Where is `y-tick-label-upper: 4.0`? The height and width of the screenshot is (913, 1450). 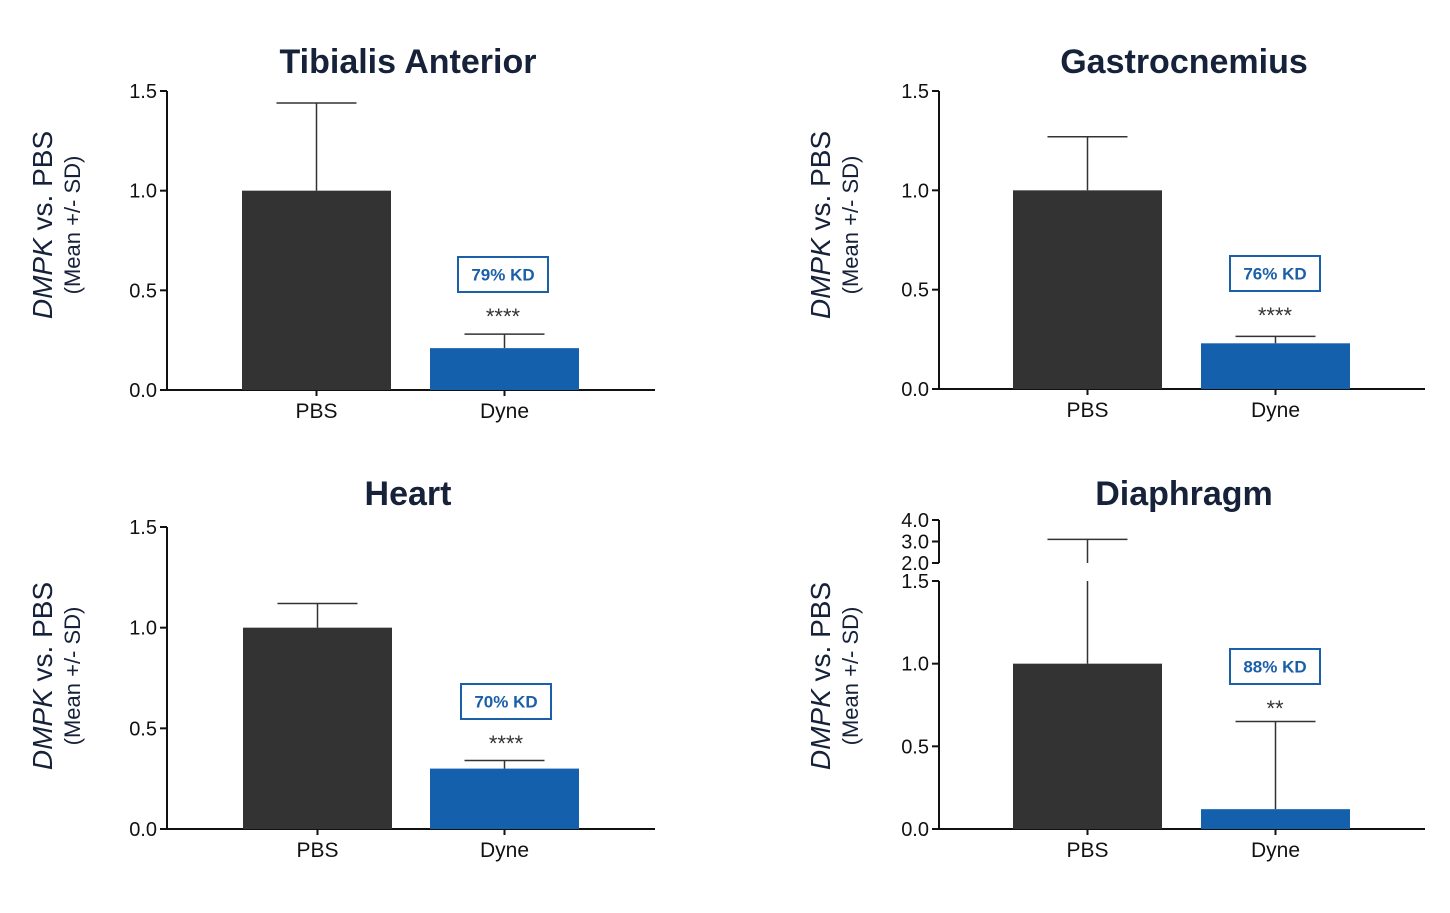 y-tick-label-upper: 4.0 is located at coordinates (915, 521).